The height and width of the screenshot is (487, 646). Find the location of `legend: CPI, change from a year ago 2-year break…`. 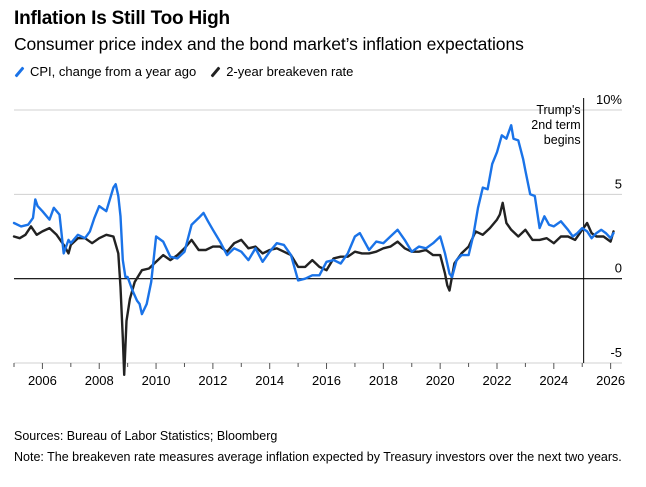

legend: CPI, change from a year ago 2-year break… is located at coordinates (190, 71).